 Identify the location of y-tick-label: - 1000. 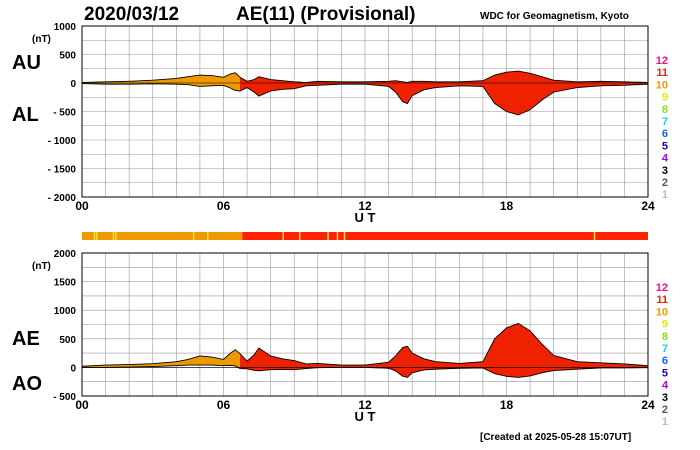
(62, 141).